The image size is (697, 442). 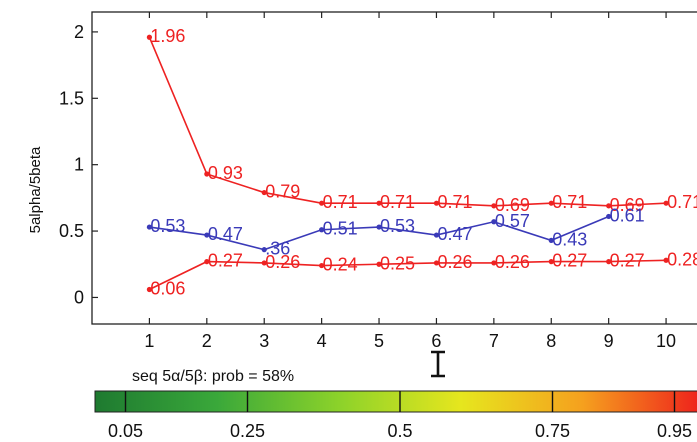 I want to click on x-tick-label: 5, so click(x=379, y=341).